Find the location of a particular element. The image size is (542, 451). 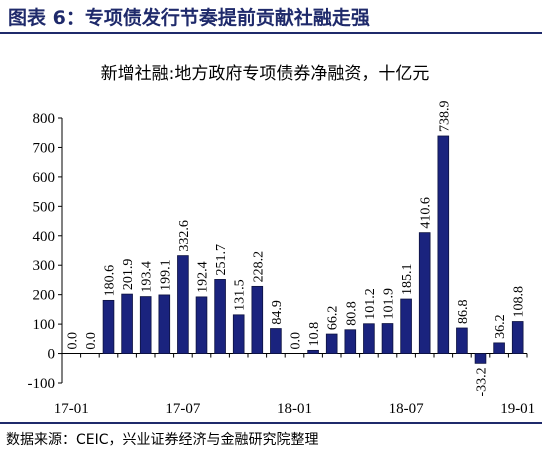

source-bar: 数据来源：CEIC，兴业证券经济与金融研究院整理 is located at coordinates (271, 436).